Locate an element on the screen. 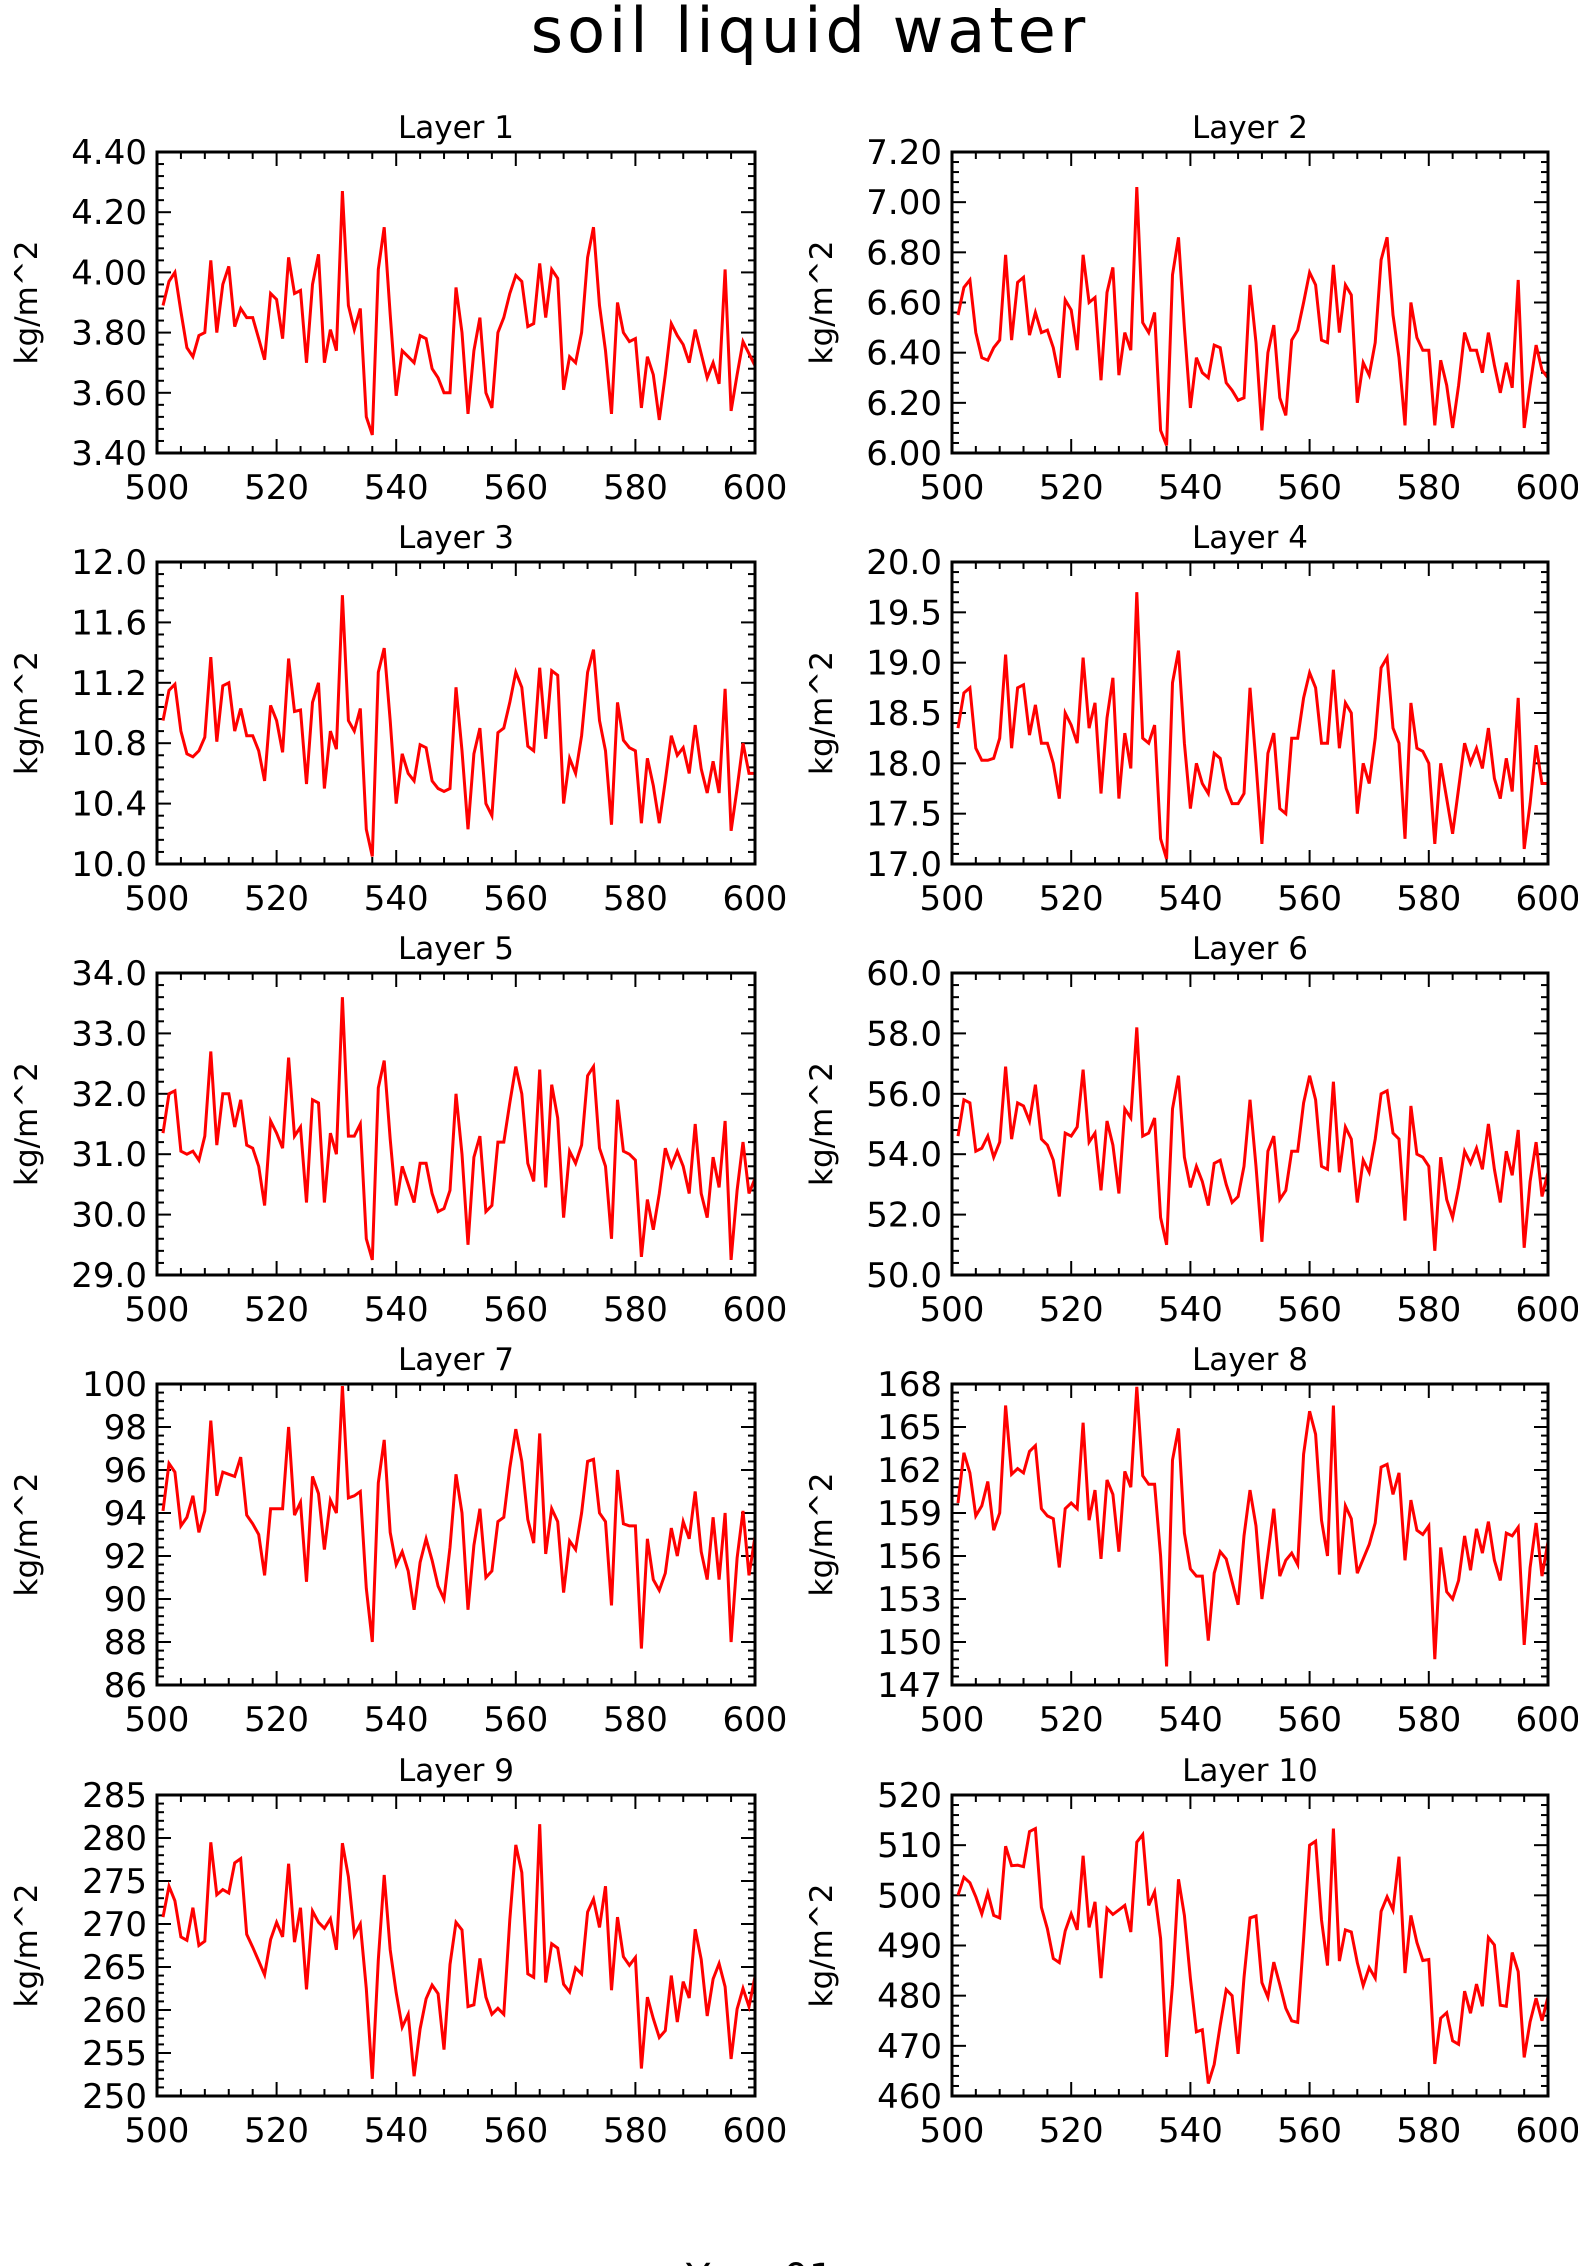  y-tick-label: 3.80 is located at coordinates (109, 334).